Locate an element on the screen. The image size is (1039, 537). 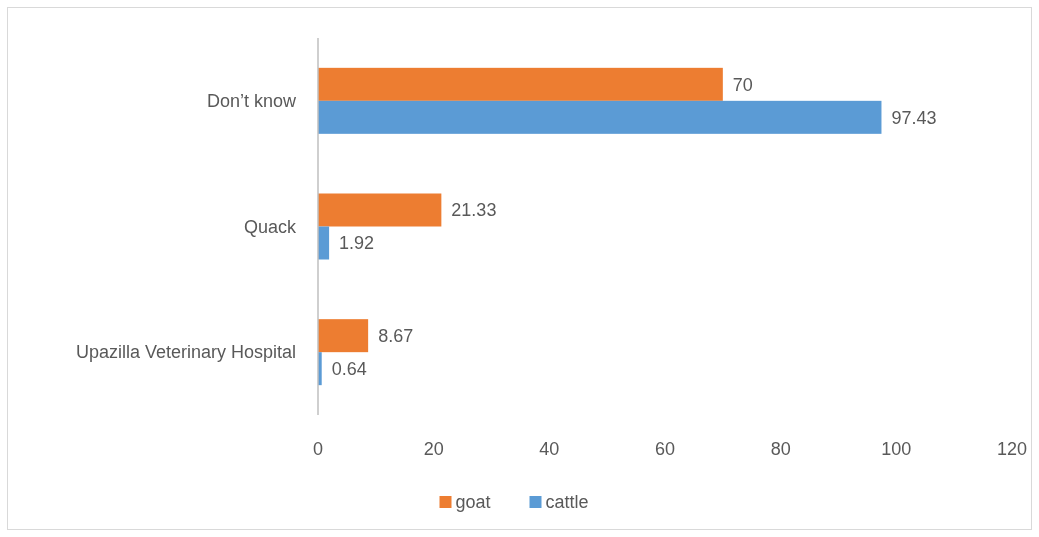
data-label: 70 is located at coordinates (742, 84).